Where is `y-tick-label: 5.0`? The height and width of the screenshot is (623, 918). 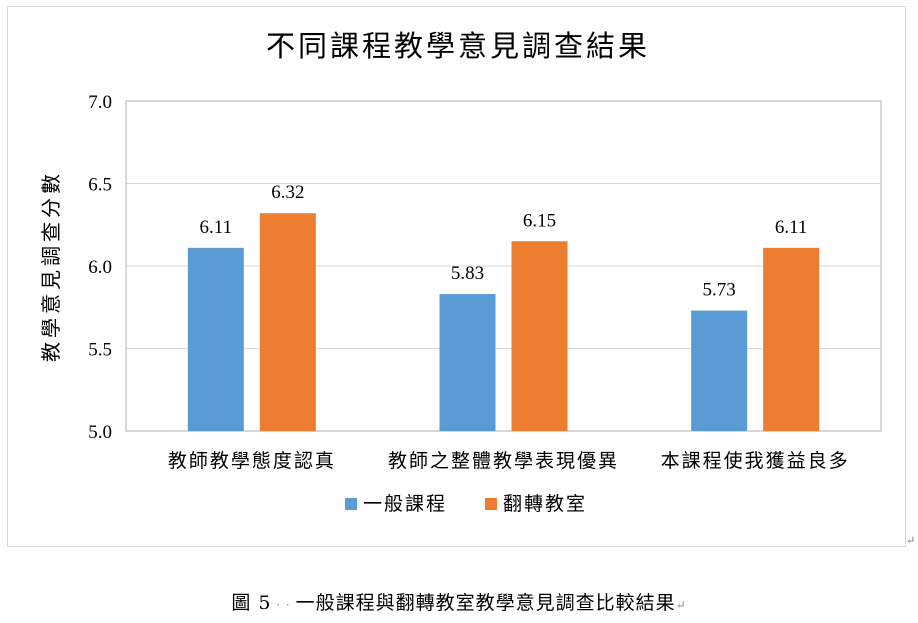
y-tick-label: 5.0 is located at coordinates (100, 432).